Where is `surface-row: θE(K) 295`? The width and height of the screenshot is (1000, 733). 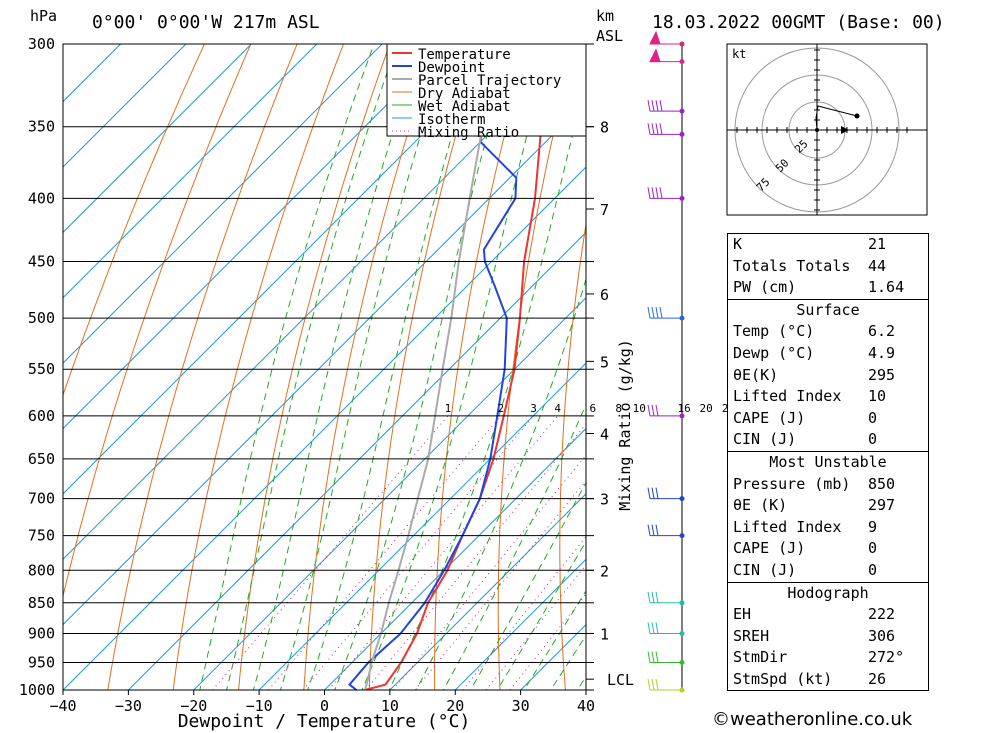
surface-row: θE(K) 295 is located at coordinates (828, 376).